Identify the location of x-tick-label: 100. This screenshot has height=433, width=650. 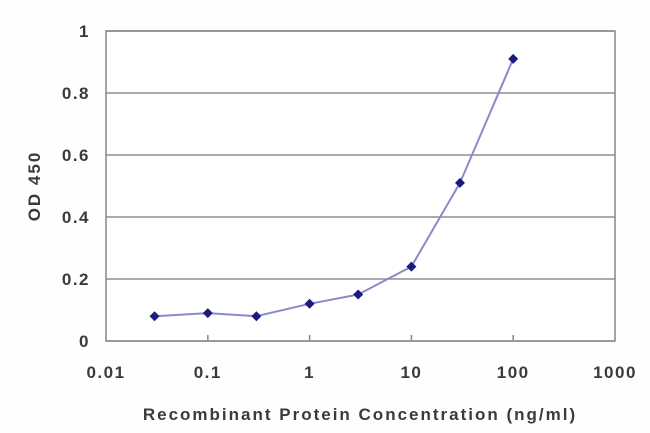
(513, 372).